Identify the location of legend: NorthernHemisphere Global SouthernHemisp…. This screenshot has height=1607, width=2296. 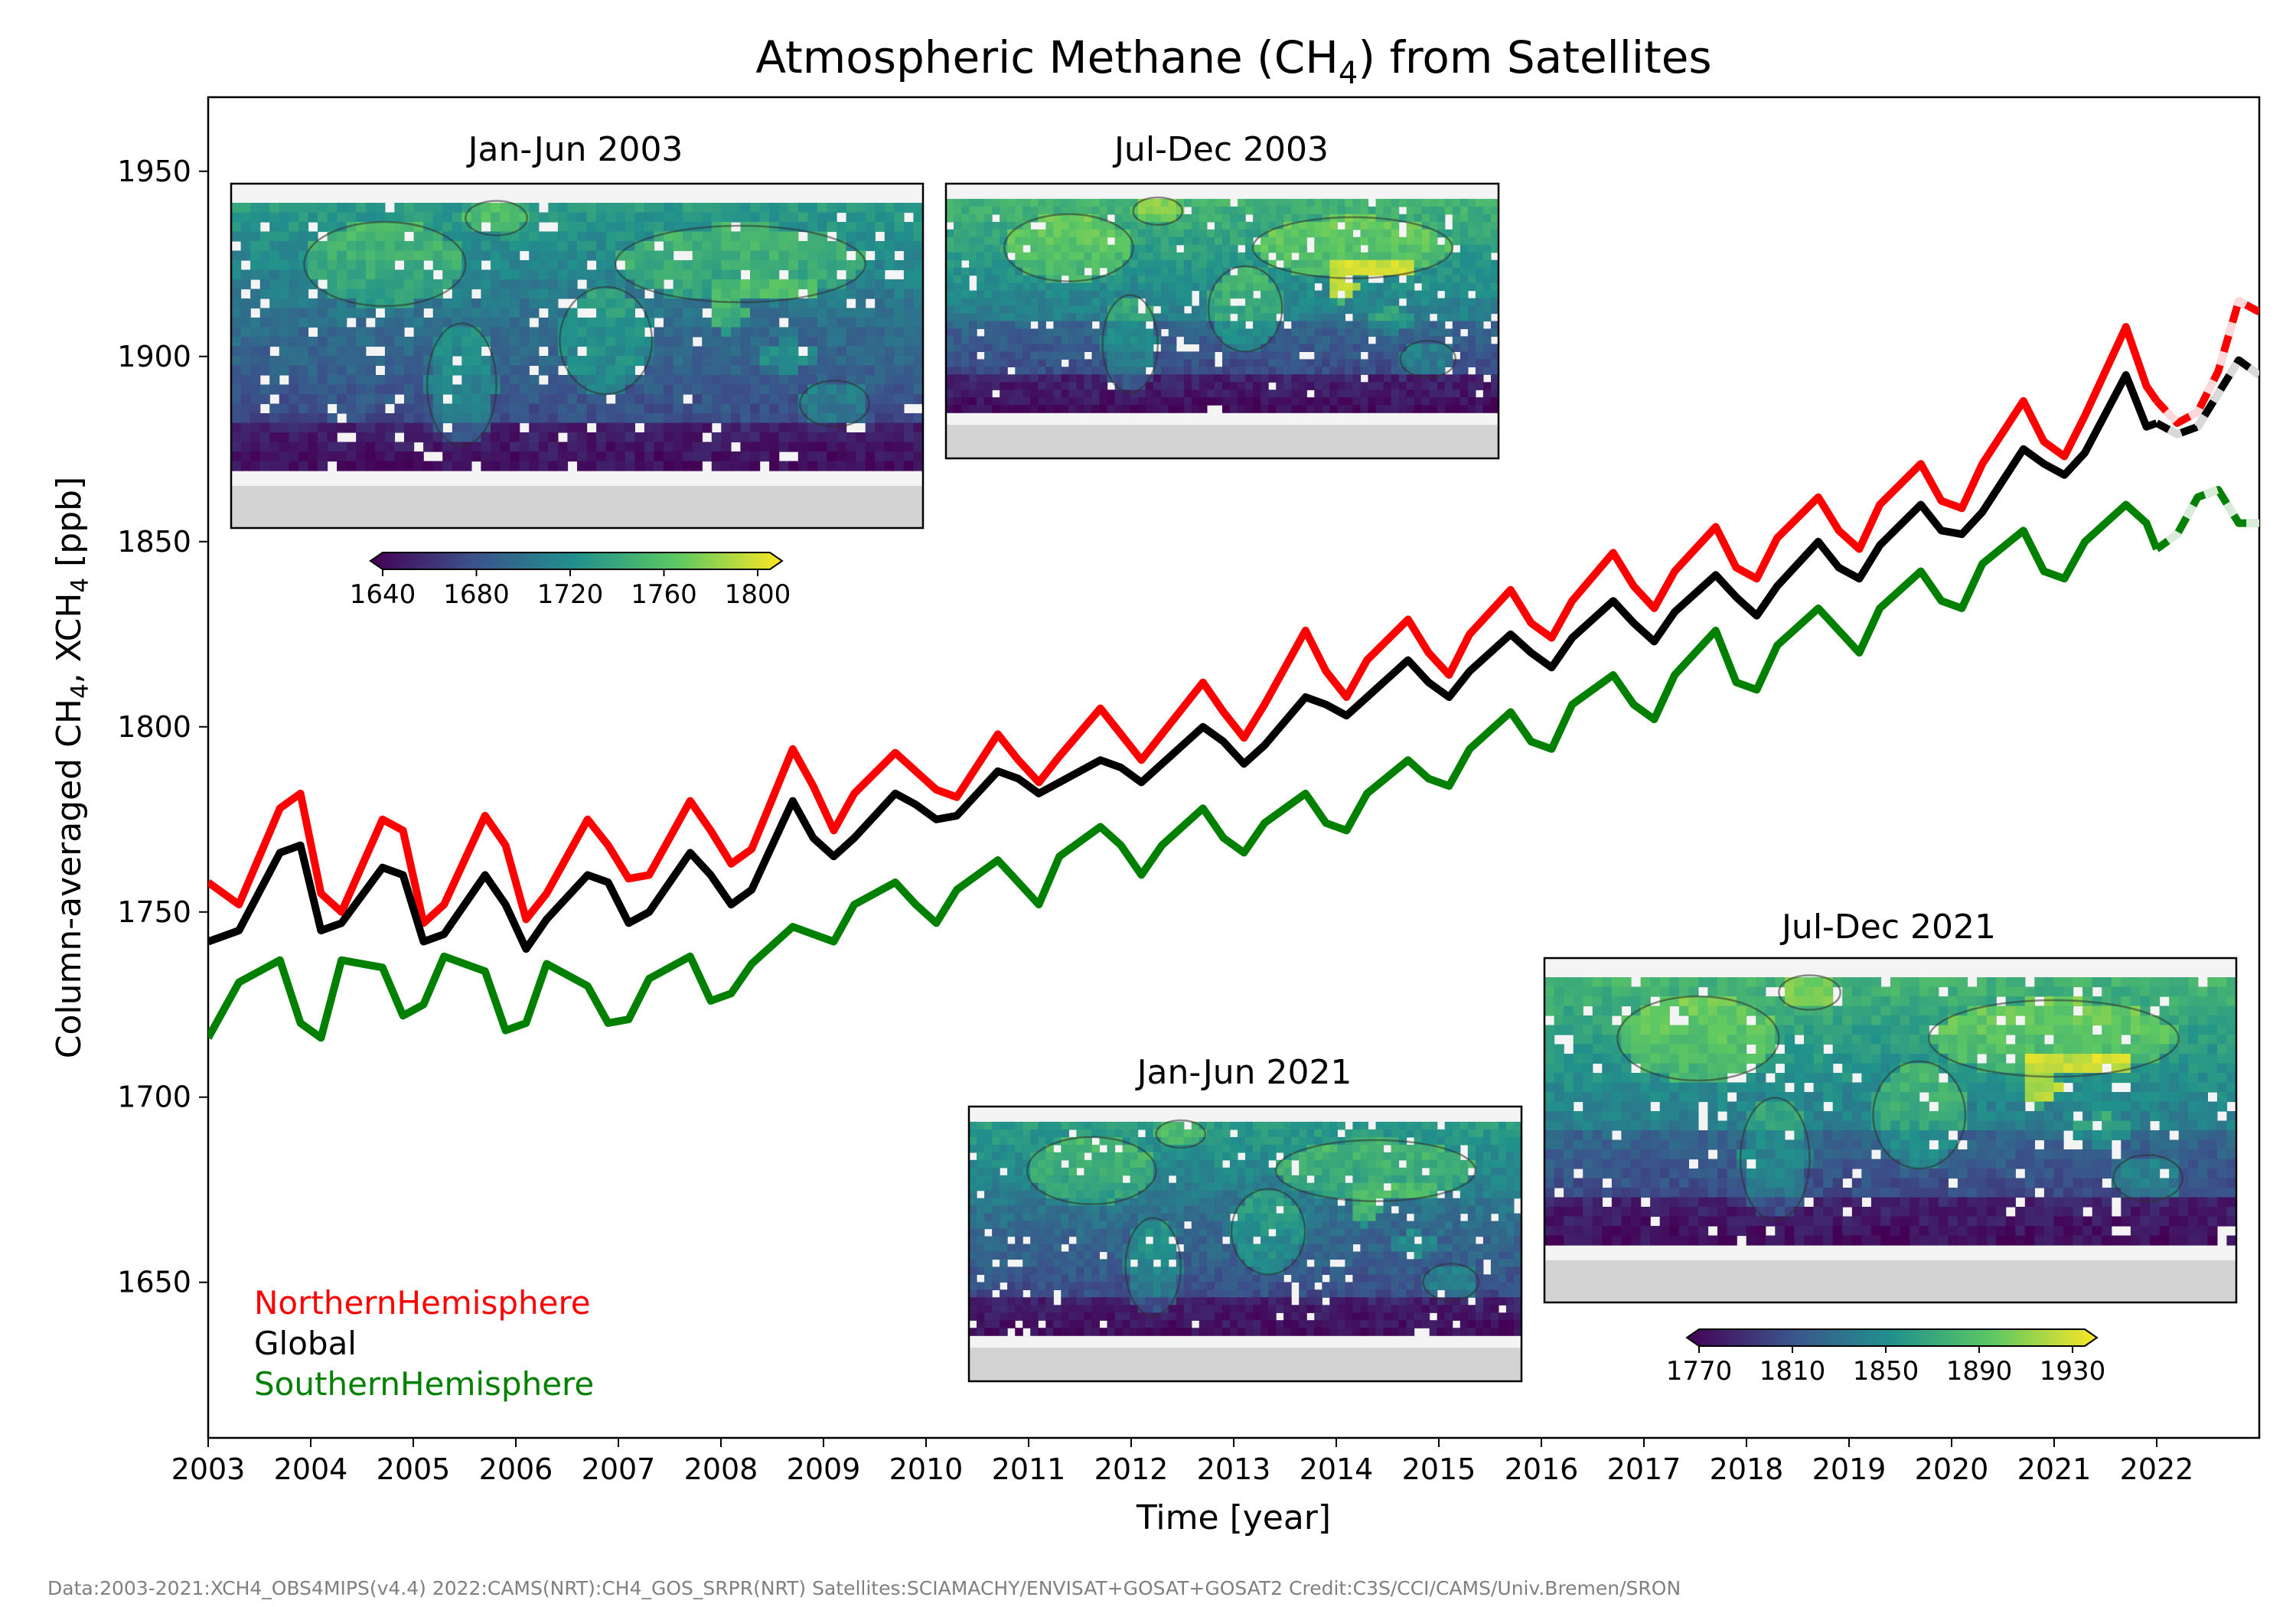
(424, 1343).